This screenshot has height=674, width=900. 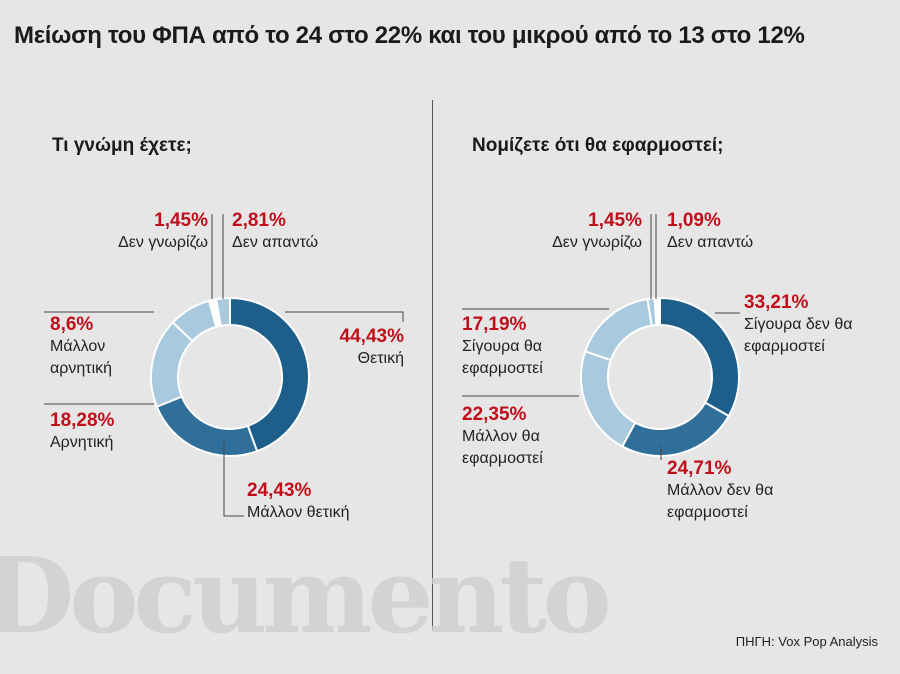 What do you see at coordinates (798, 335) in the screenshot?
I see `data-label-text: Σίγουρα δεν θα εφαρμοστεί` at bounding box center [798, 335].